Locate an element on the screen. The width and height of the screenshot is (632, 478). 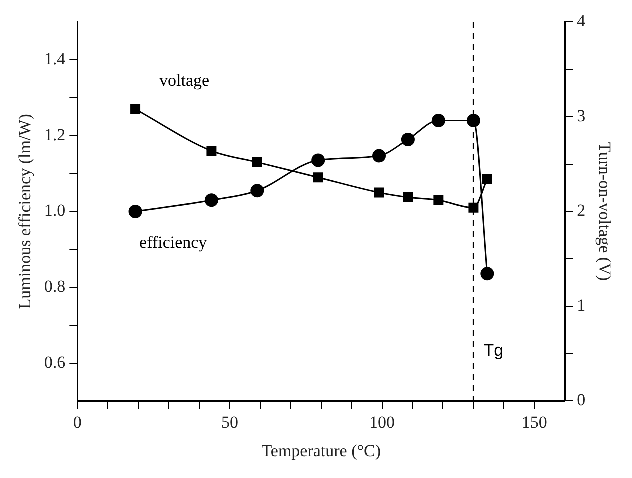
y-tick-label: 0.8 is located at coordinates (55, 286).